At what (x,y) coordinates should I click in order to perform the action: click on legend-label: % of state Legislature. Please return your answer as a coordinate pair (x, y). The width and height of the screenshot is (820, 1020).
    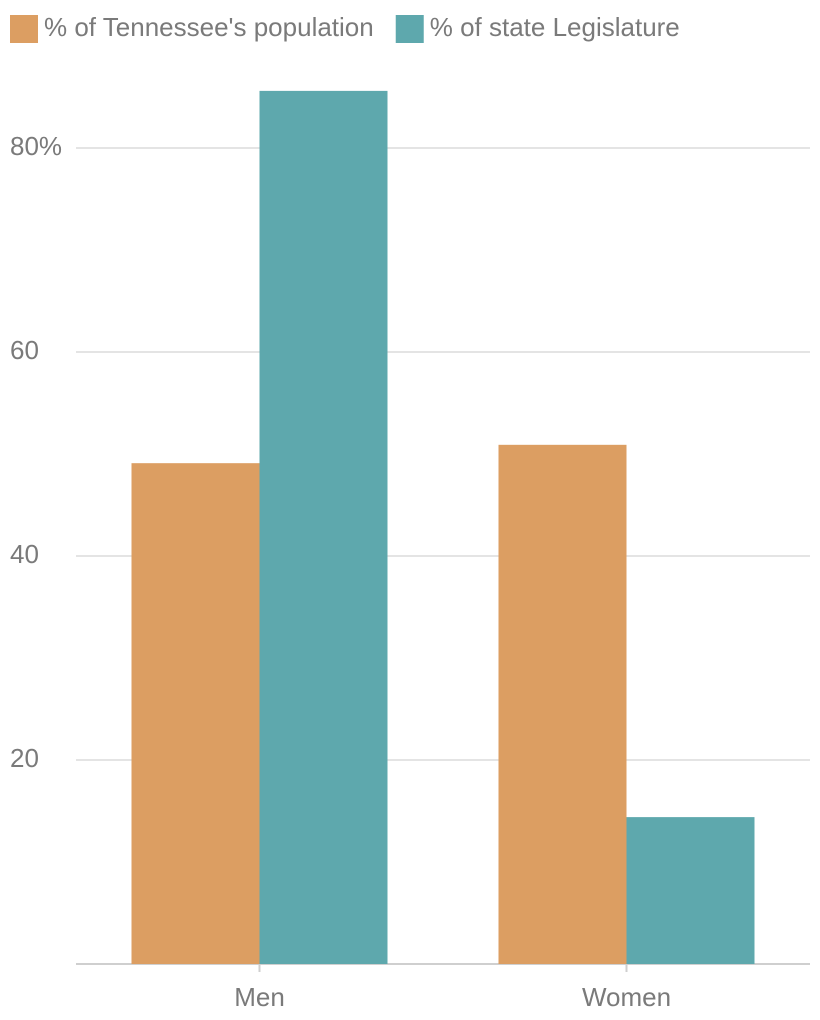
    Looking at the image, I should click on (555, 27).